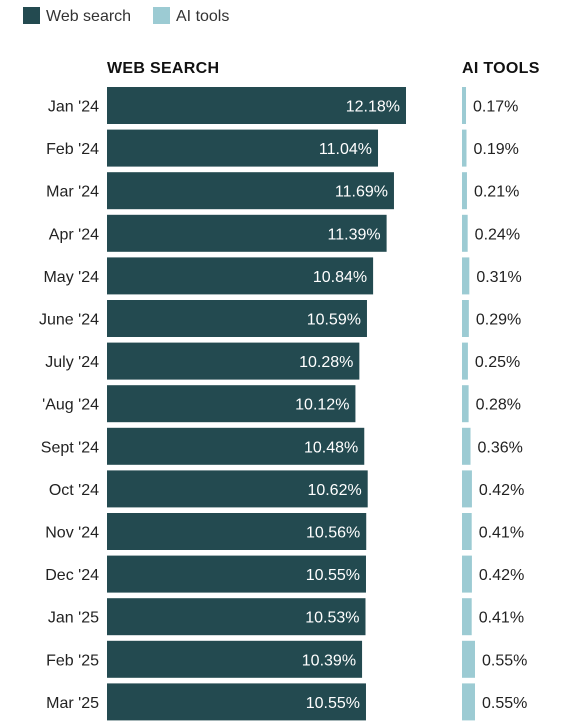 The image size is (581, 728). Describe the element at coordinates (500, 447) in the screenshot. I see `ai-tools-value-label: 0.36%` at that location.